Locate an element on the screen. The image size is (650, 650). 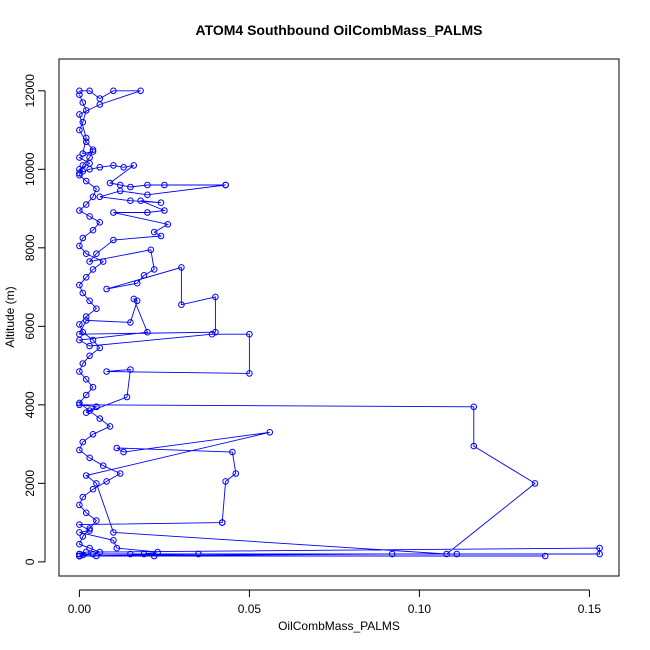
x-tick-label: 0.15 is located at coordinates (590, 609).